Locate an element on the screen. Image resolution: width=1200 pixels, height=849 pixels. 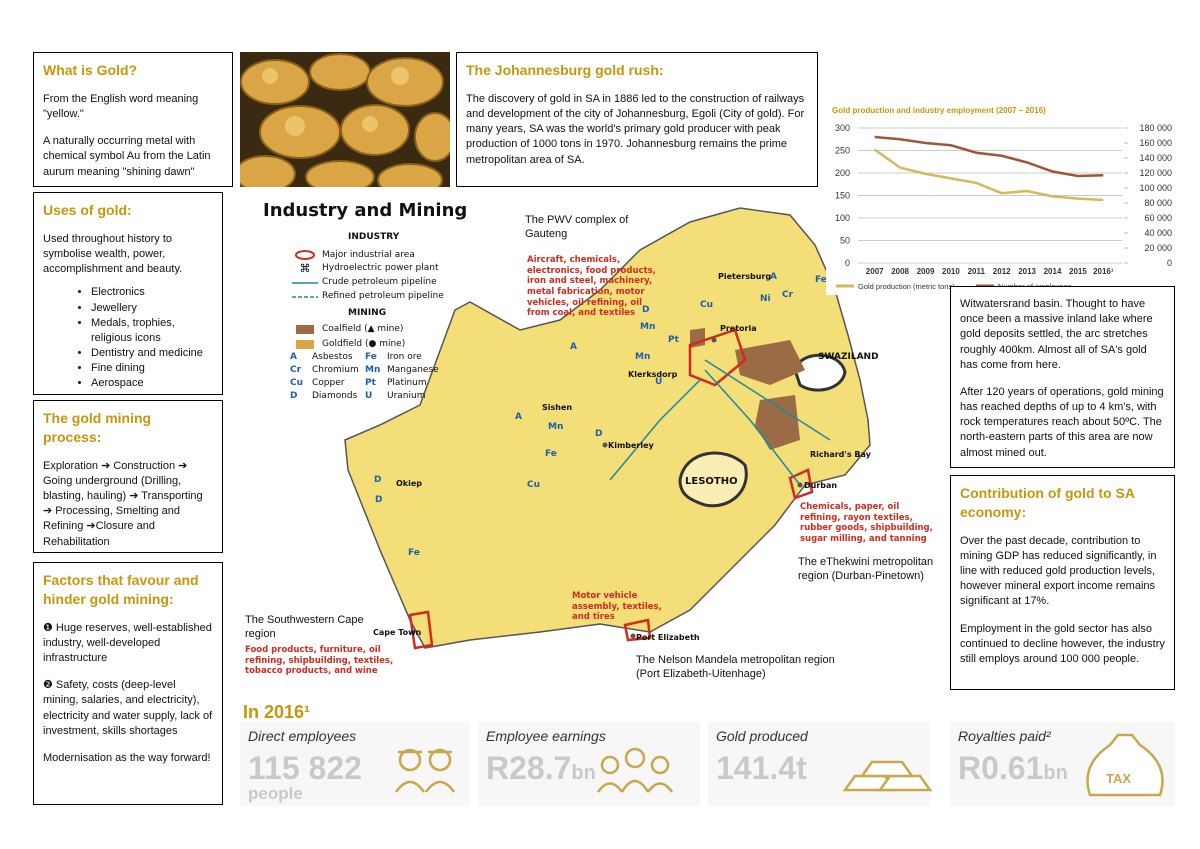
mineral-code: Cu is located at coordinates (297, 383).